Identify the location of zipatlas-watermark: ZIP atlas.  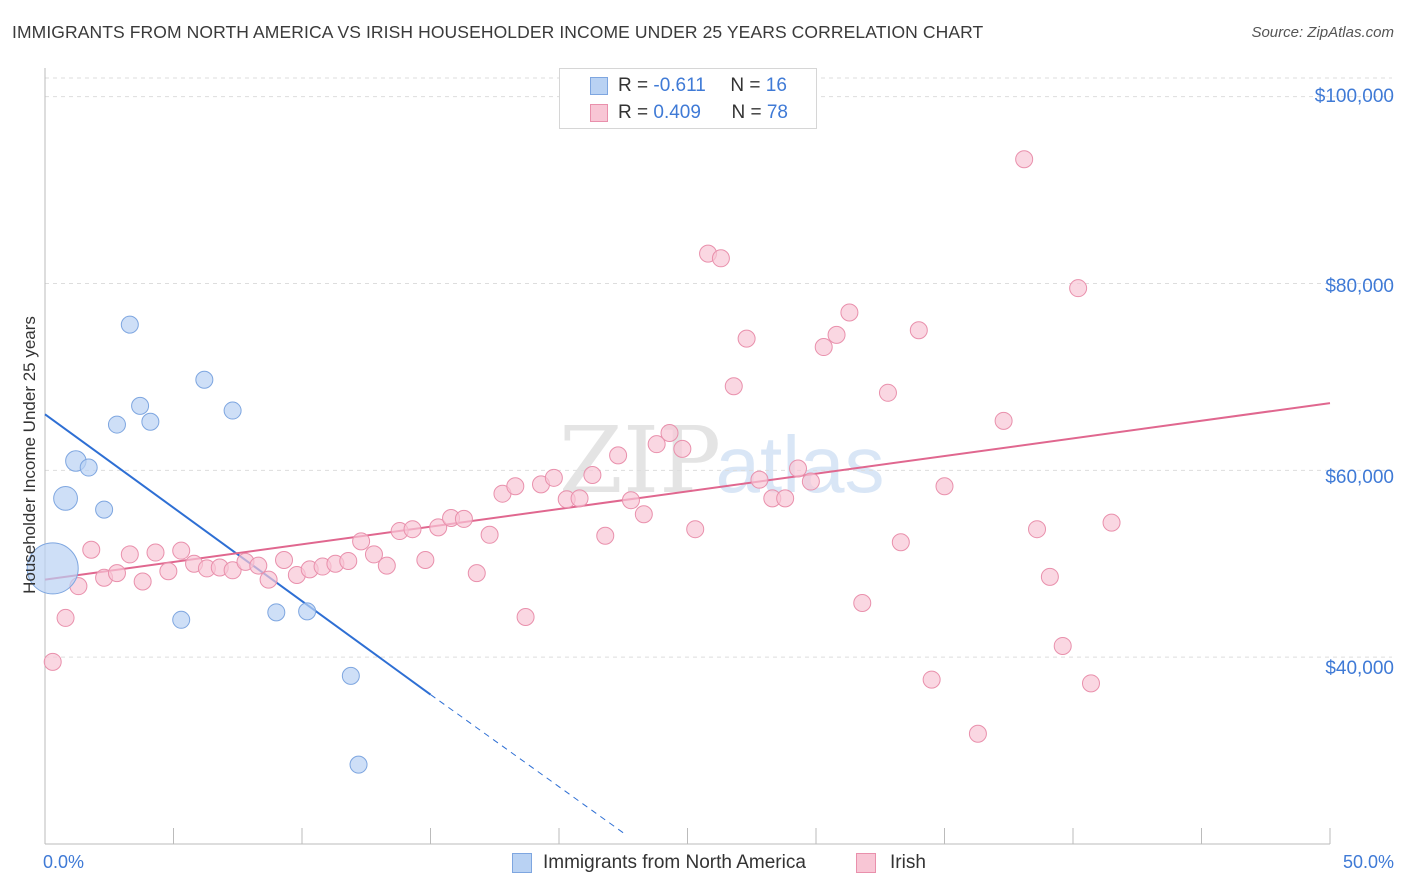
(722, 460).